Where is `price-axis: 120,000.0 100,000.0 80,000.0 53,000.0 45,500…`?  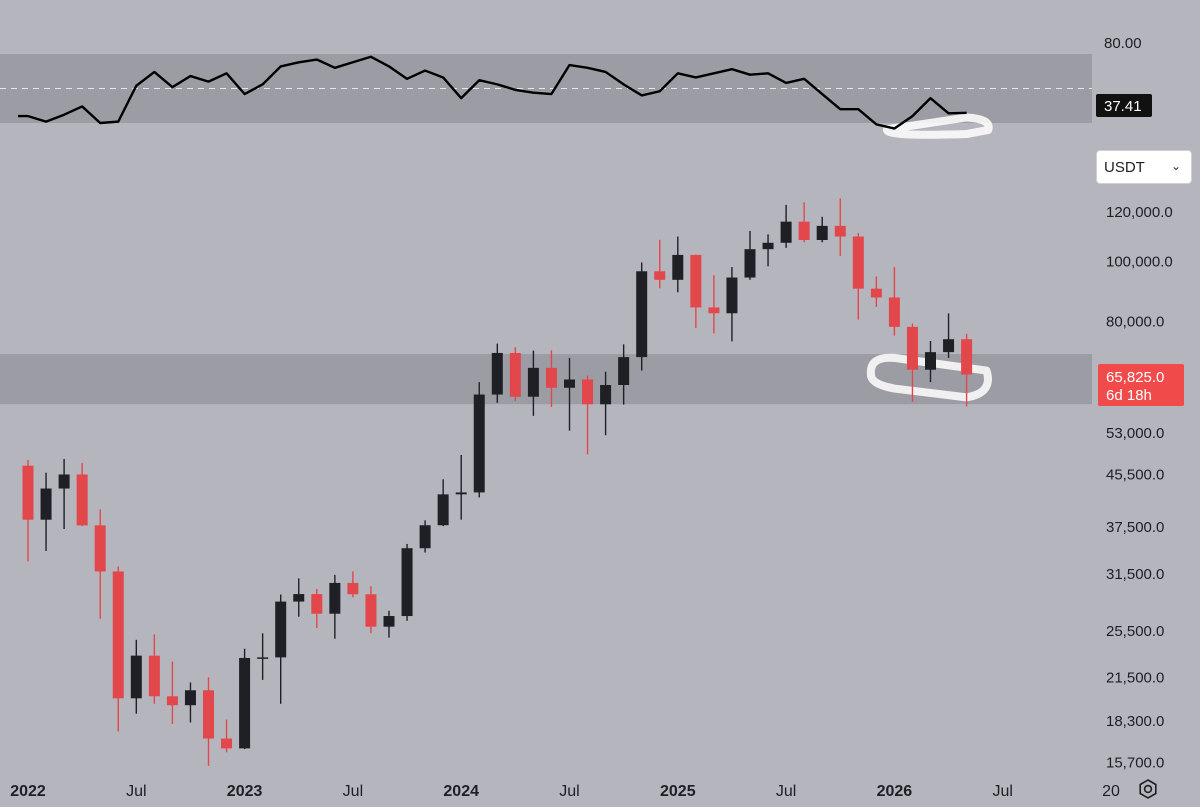
price-axis: 120,000.0 100,000.0 80,000.0 53,000.0 45,500… is located at coordinates (1139, 487).